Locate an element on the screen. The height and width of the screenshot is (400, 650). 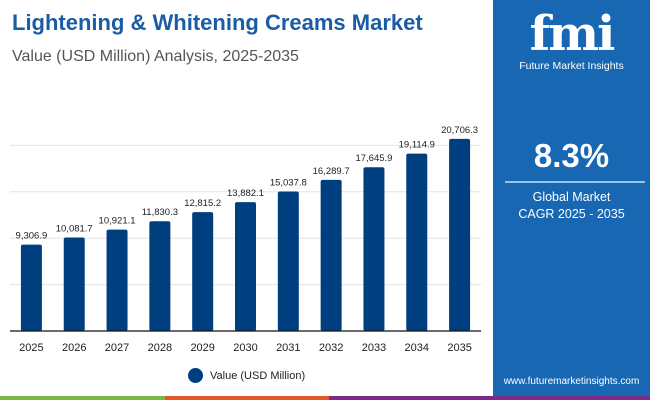
x-tick-label: 2032 is located at coordinates (331, 348).